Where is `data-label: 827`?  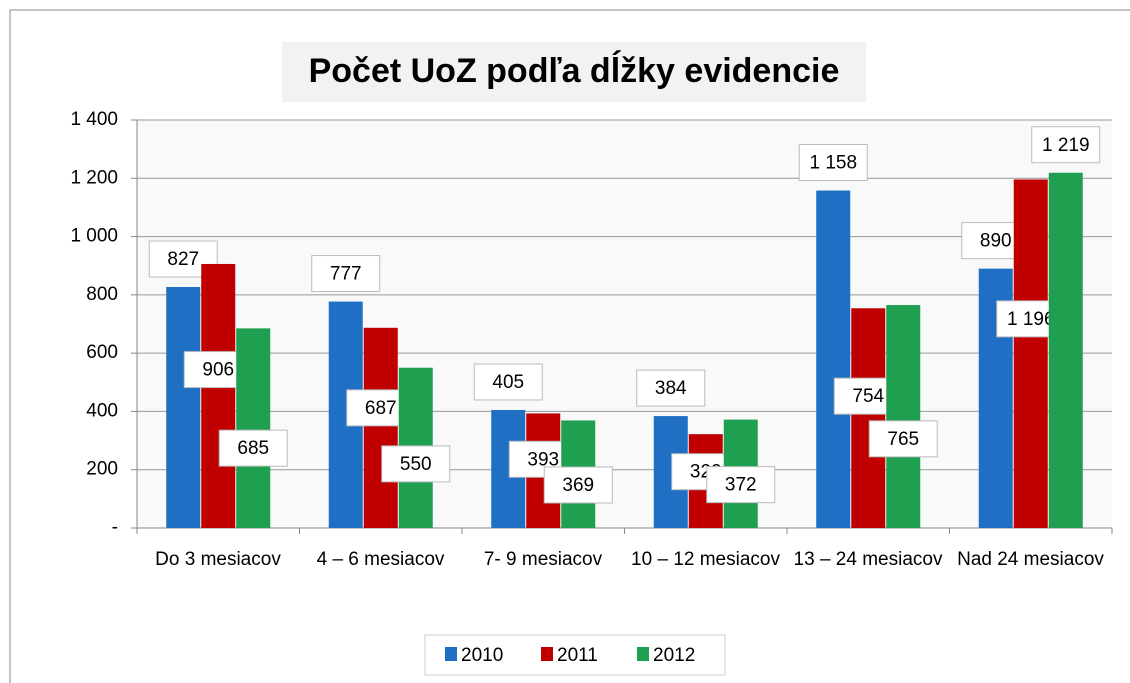 data-label: 827 is located at coordinates (183, 259).